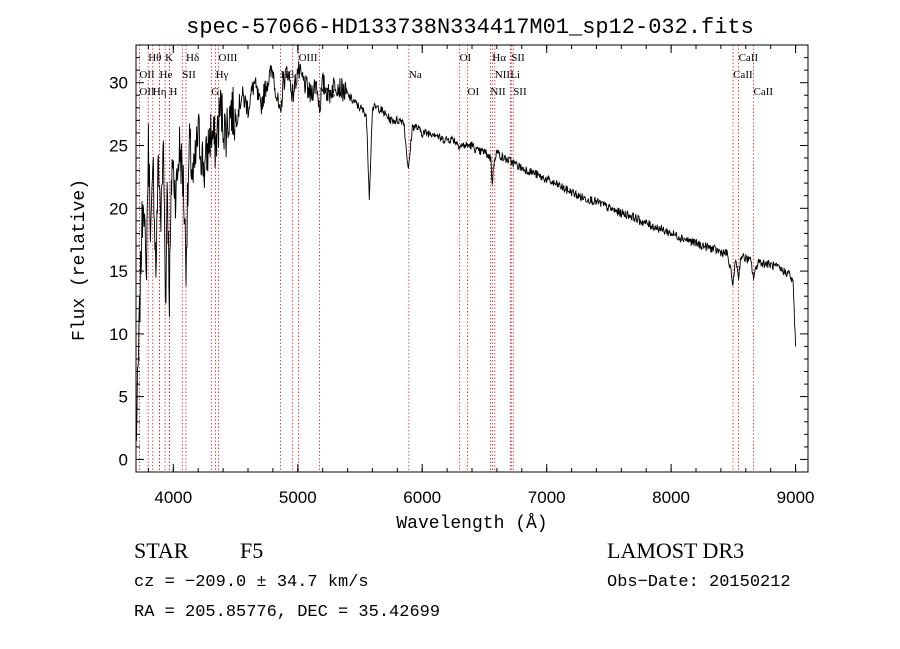  Describe the element at coordinates (174, 92) in the screenshot. I see `line-label: H` at that location.